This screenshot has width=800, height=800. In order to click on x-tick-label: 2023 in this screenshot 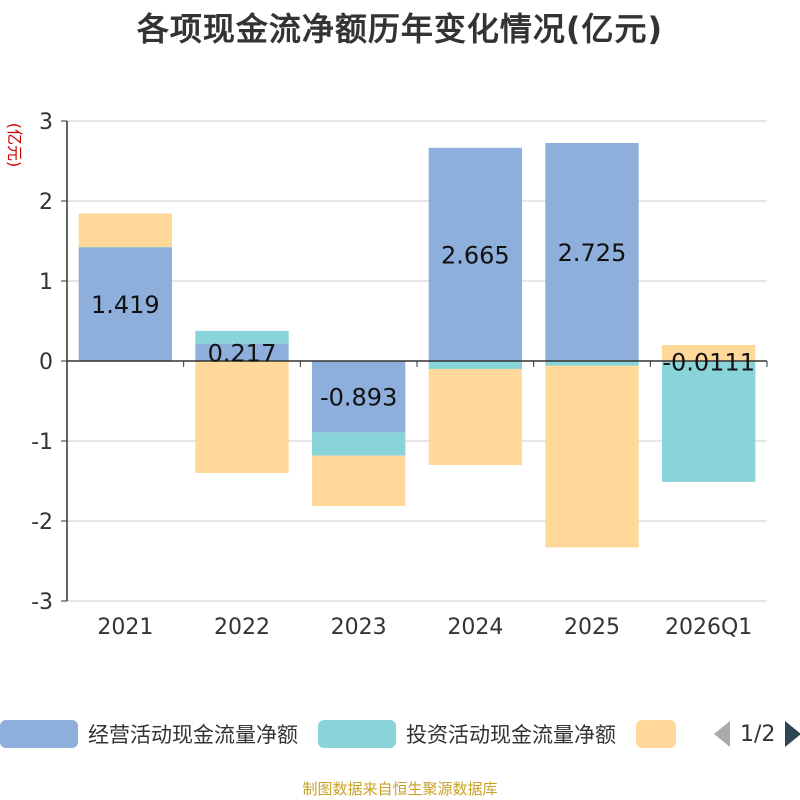, I will do `click(359, 627)`.